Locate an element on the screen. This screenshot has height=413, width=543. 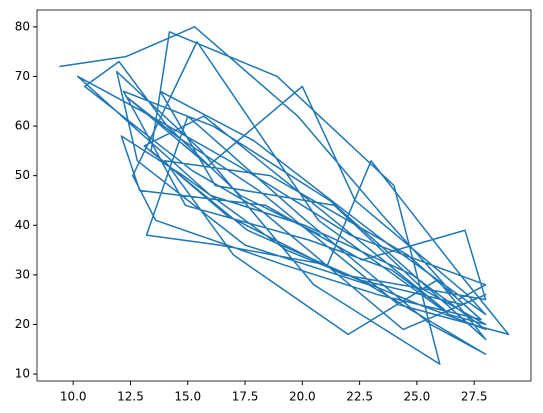
y-tick-label: 10 is located at coordinates (22, 374).